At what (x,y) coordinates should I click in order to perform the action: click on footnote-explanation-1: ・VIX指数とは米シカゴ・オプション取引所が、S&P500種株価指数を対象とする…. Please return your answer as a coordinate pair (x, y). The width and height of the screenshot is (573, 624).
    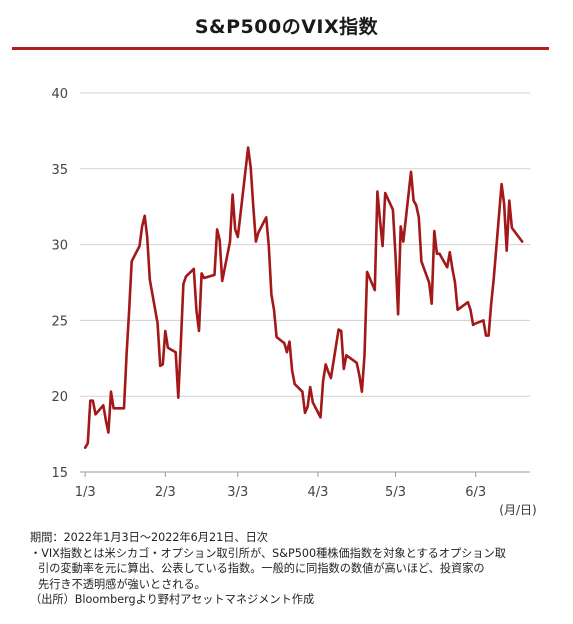
    Looking at the image, I should click on (268, 553).